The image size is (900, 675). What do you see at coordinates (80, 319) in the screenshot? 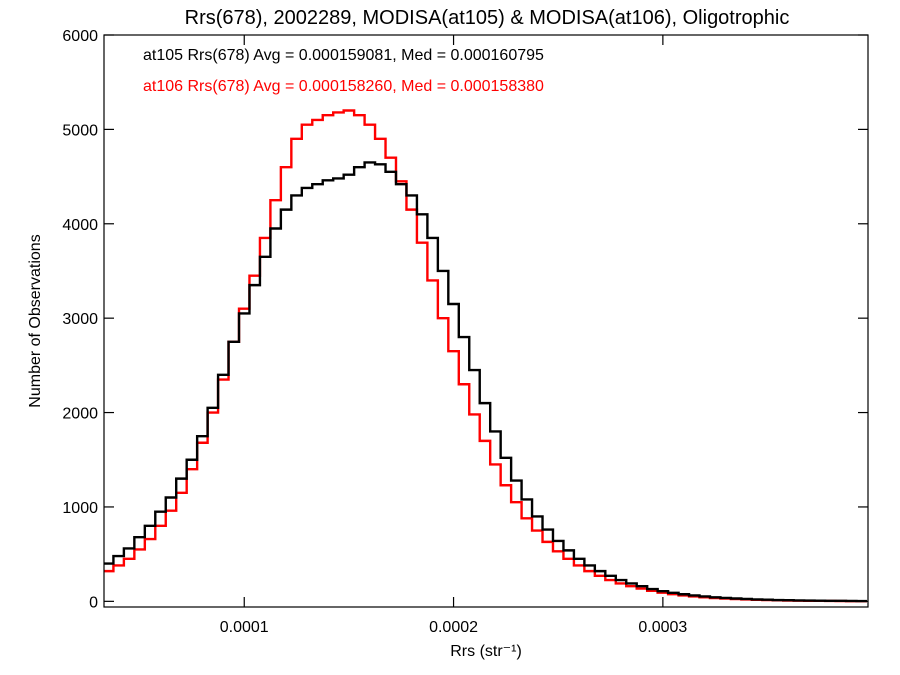
I see `y-tick-label: 3000` at bounding box center [80, 319].